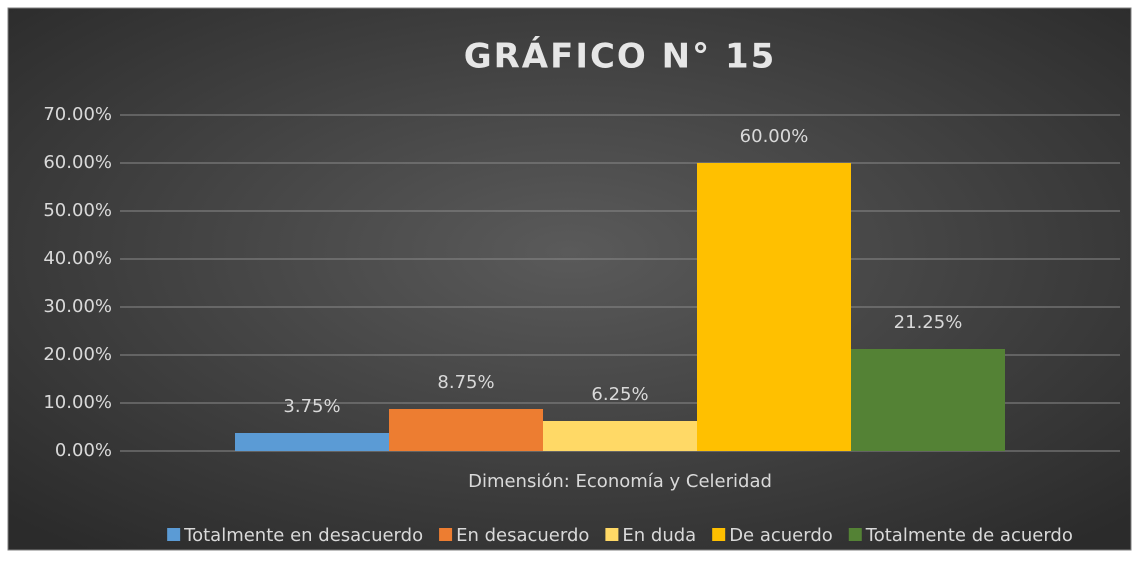 This screenshot has width=1139, height=567. Describe the element at coordinates (77, 306) in the screenshot. I see `y-tick-label: 30.00%` at that location.